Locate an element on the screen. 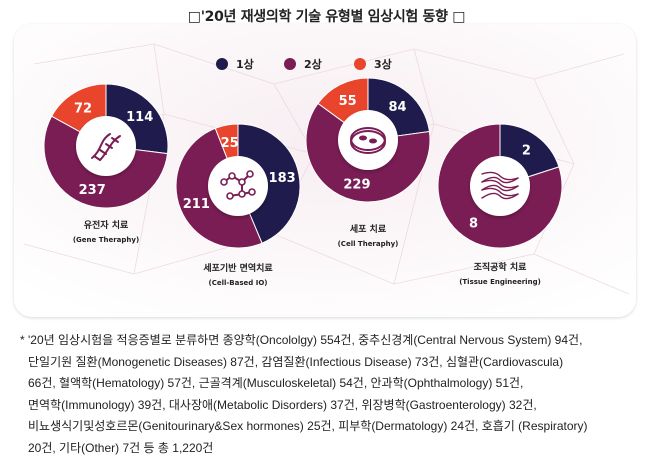 Image resolution: width=653 pixels, height=459 pixels. footnote-line: 20건, 기타(Other) 7건 등 총 1,220건 is located at coordinates (328, 448).